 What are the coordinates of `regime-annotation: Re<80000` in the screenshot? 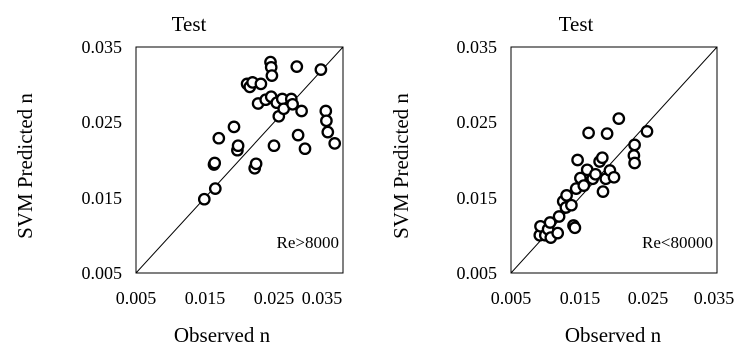 It's located at (677, 242).